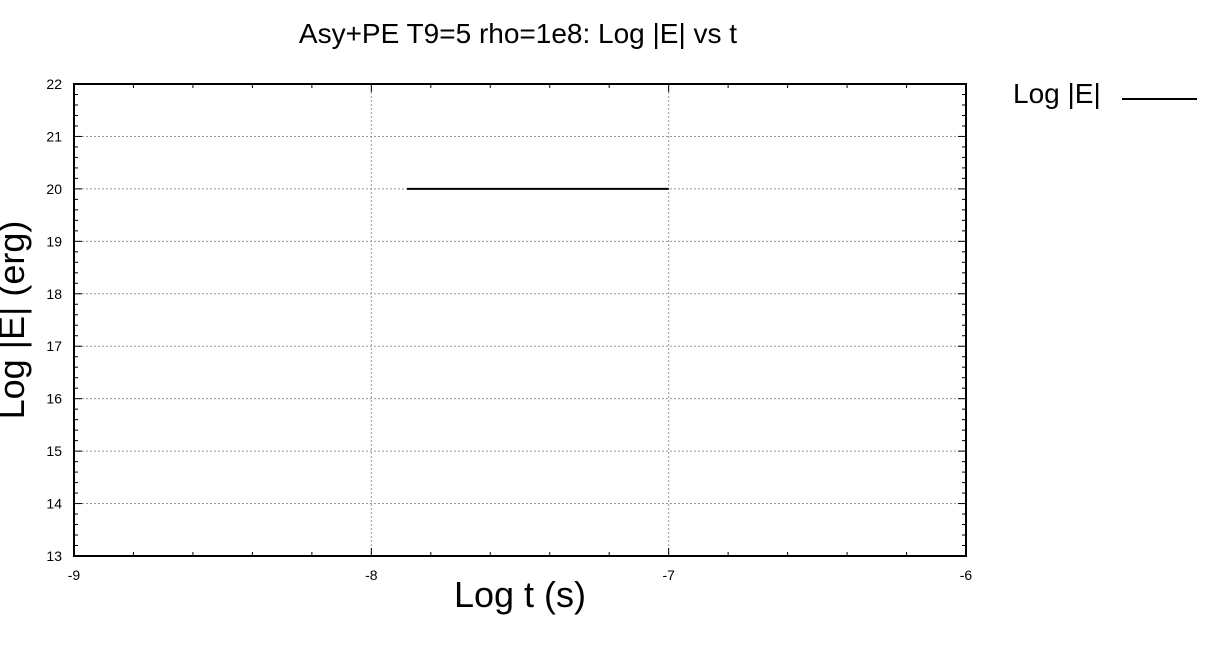 This screenshot has width=1224, height=648. What do you see at coordinates (54, 136) in the screenshot?
I see `y-tick-label: 21` at bounding box center [54, 136].